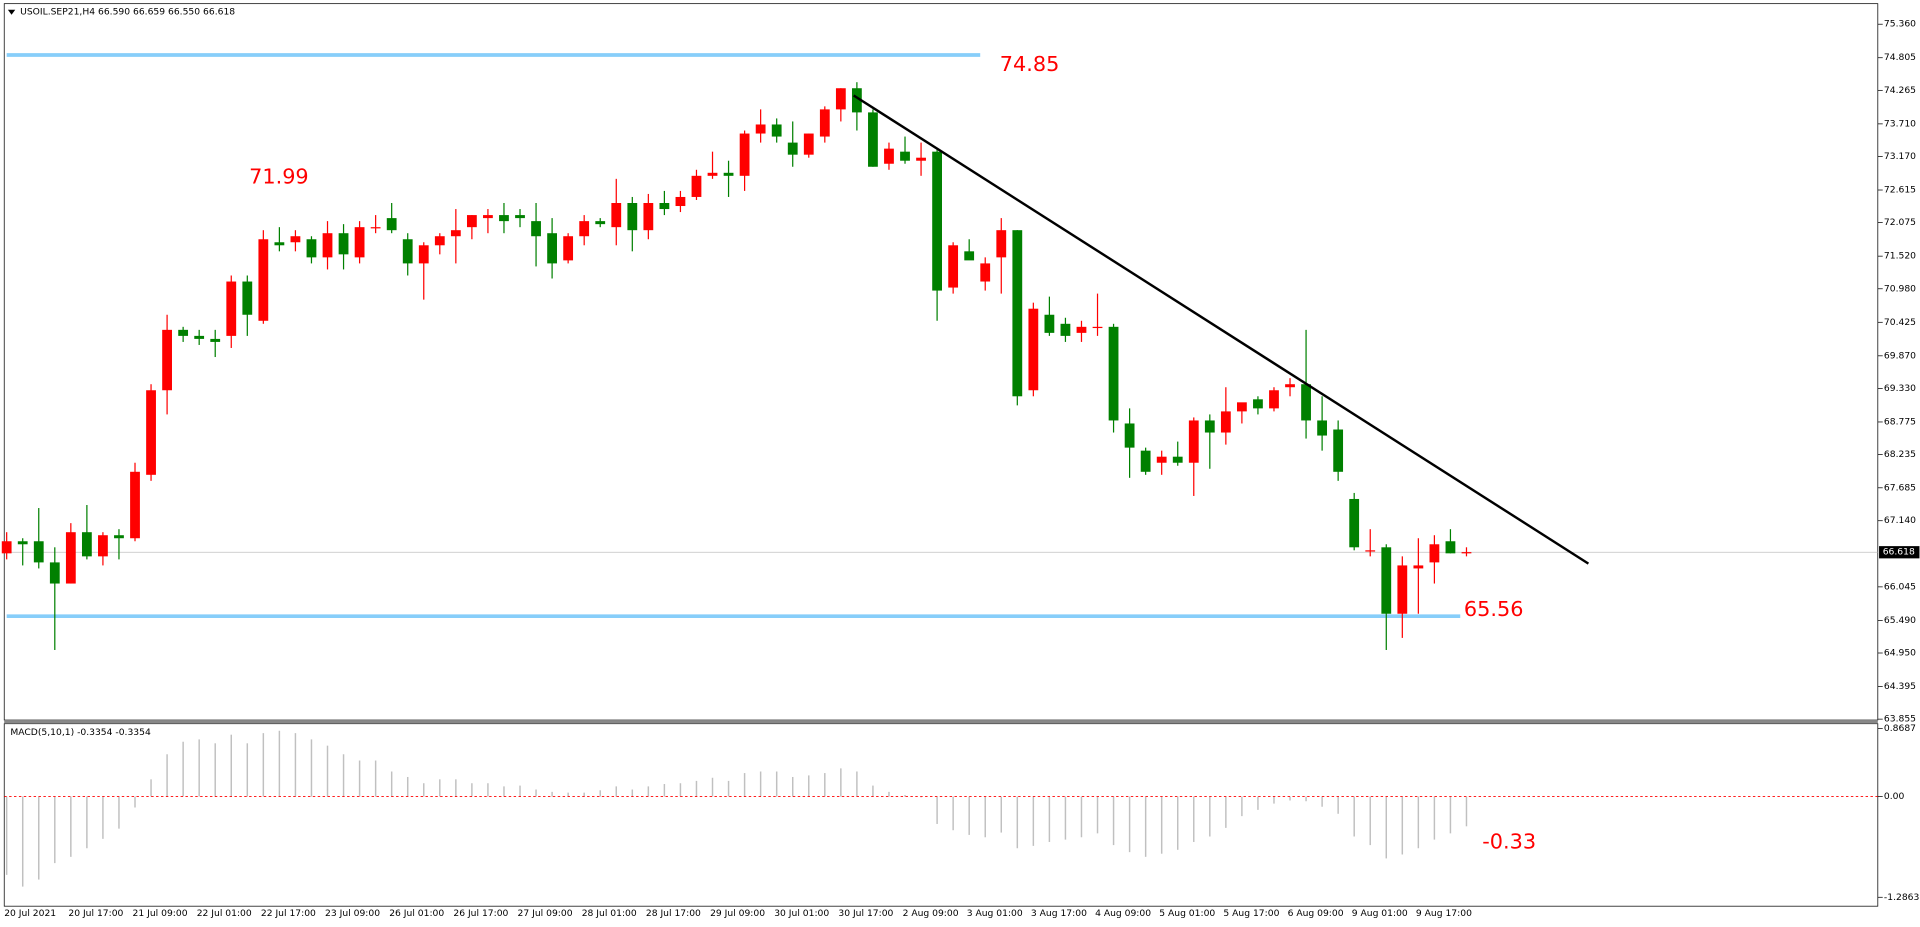 The width and height of the screenshot is (1920, 927). I want to click on y-tick-label: 74.805, so click(1900, 57).